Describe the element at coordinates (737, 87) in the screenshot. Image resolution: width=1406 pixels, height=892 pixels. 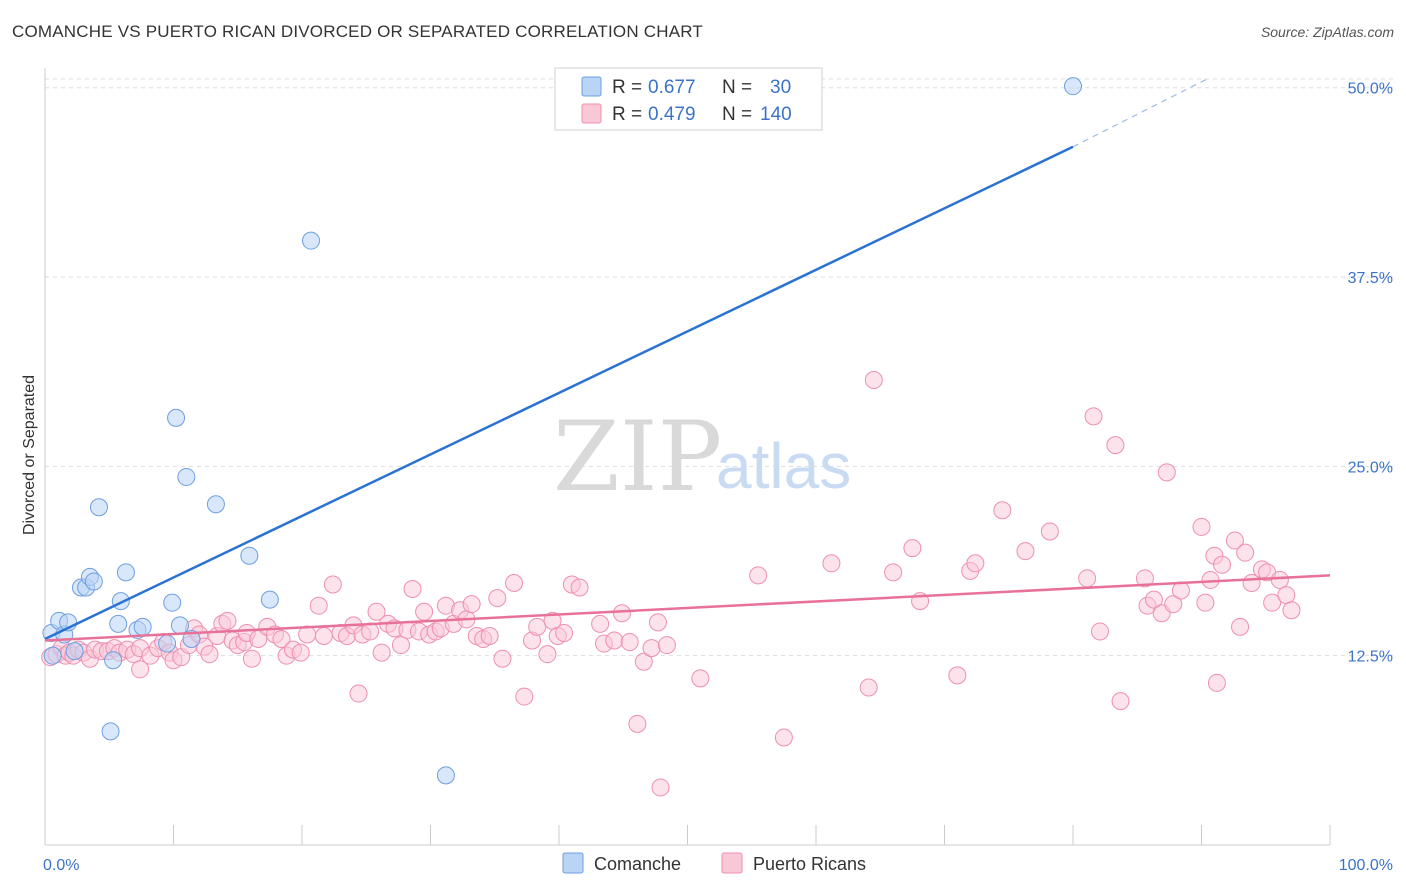
I see `legend-n-label-1: N =` at that location.